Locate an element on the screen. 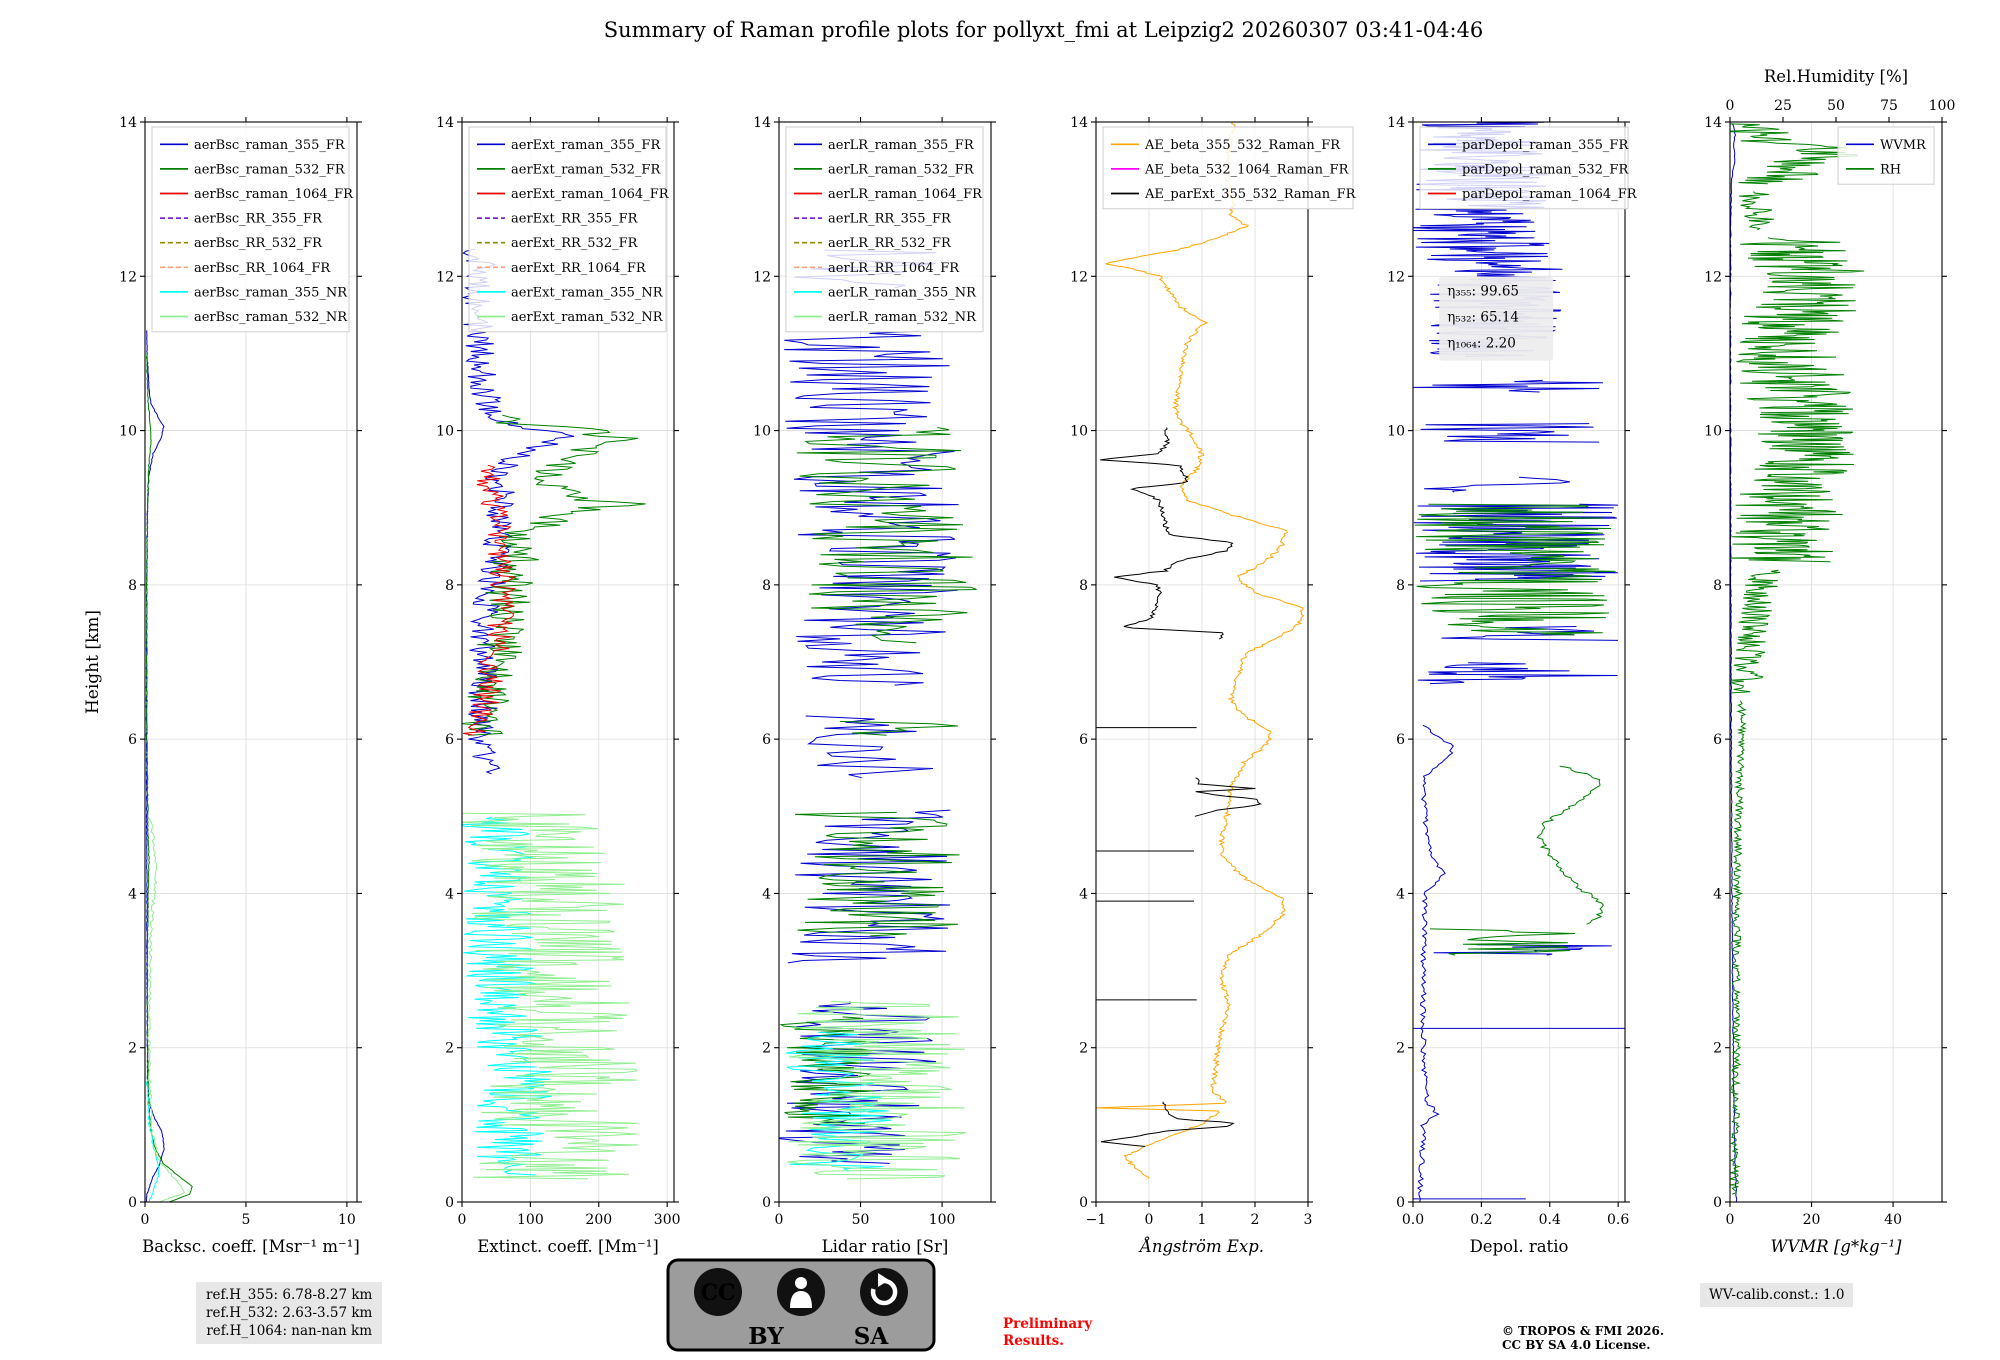 The image size is (2000, 1360). svg-text: parDepol_raman_355_FR is located at coordinates (1545, 145).